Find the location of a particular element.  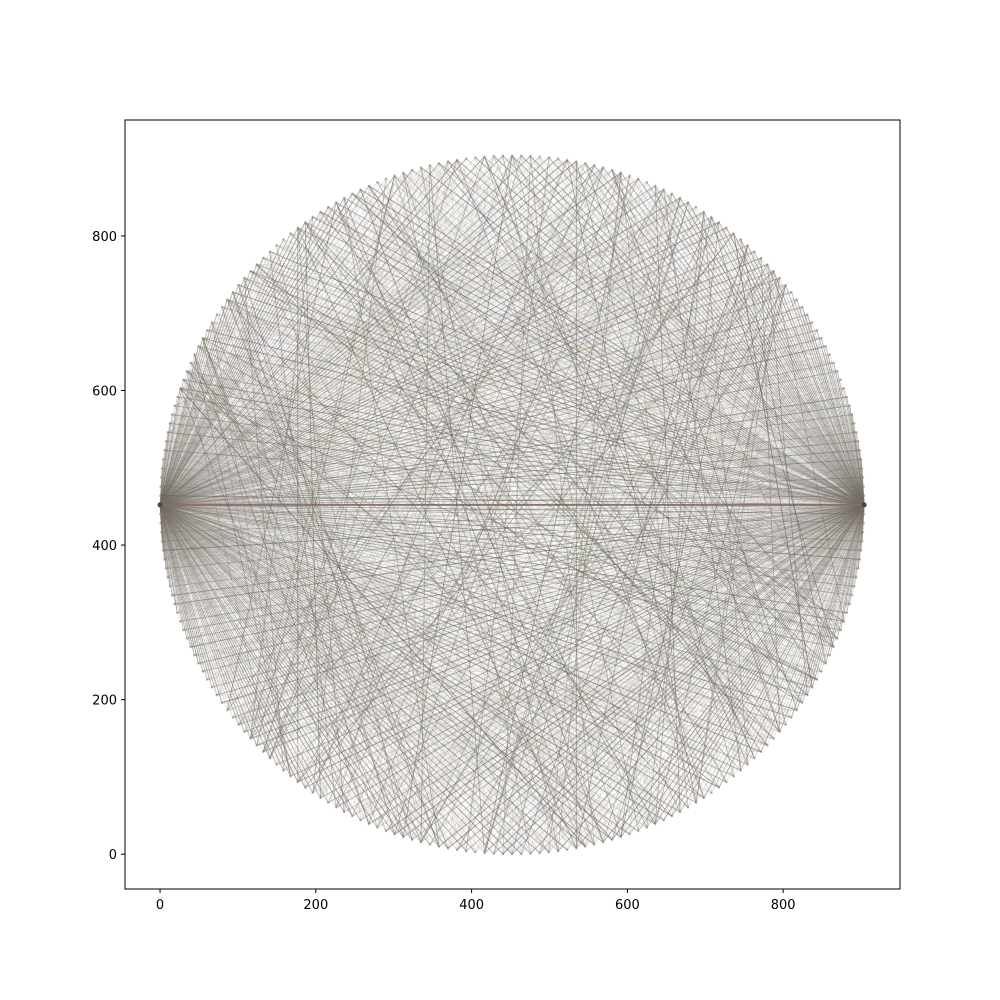

x-tick-label: 200 is located at coordinates (315, 905).